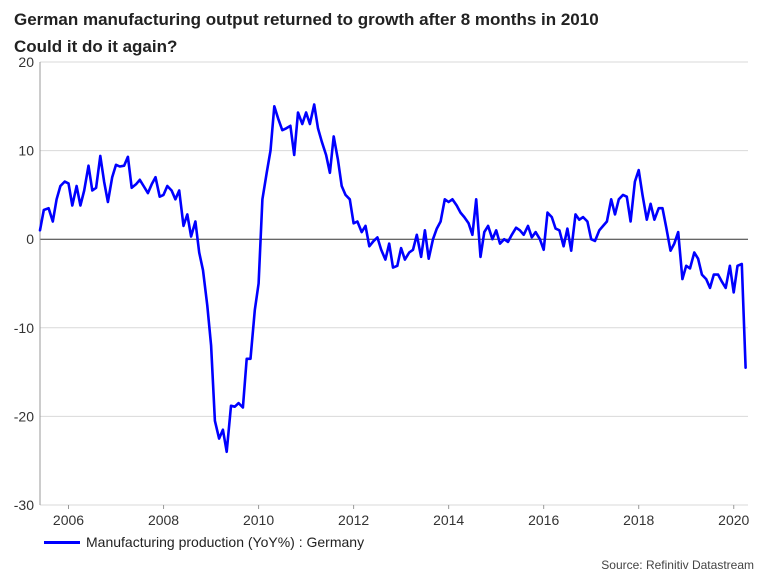 The height and width of the screenshot is (576, 768). Describe the element at coordinates (96, 46) in the screenshot. I see `chart-subtitle: Could it do it again?` at that location.